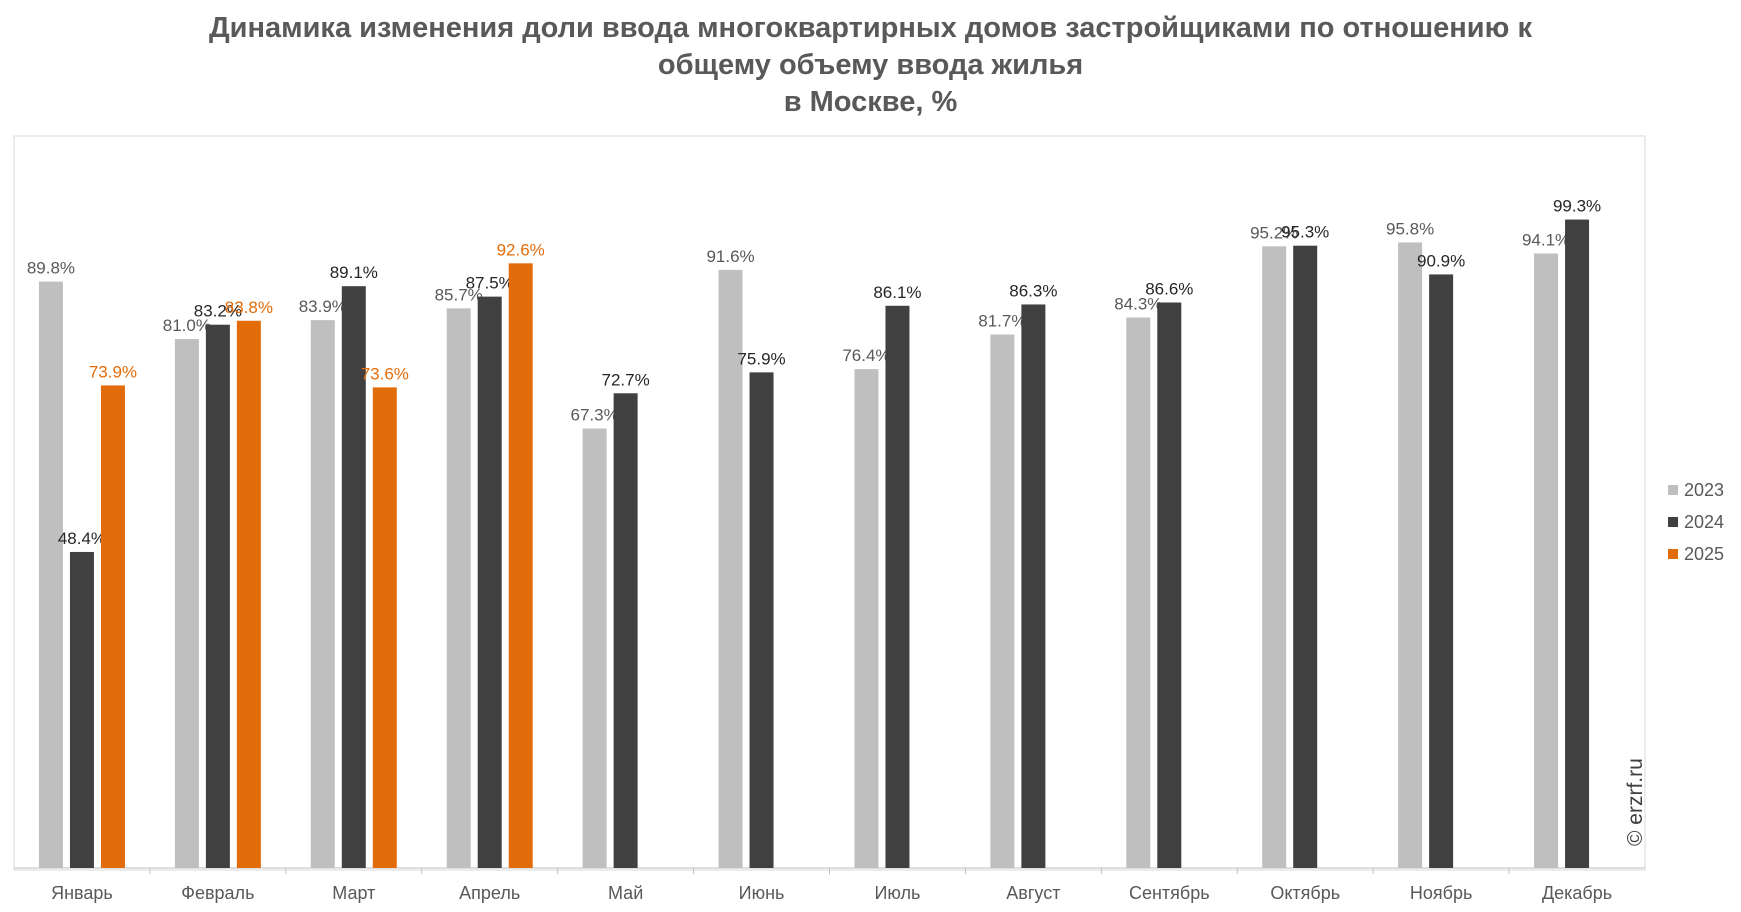  I want to click on x-tick-label: Август, so click(1033, 893).